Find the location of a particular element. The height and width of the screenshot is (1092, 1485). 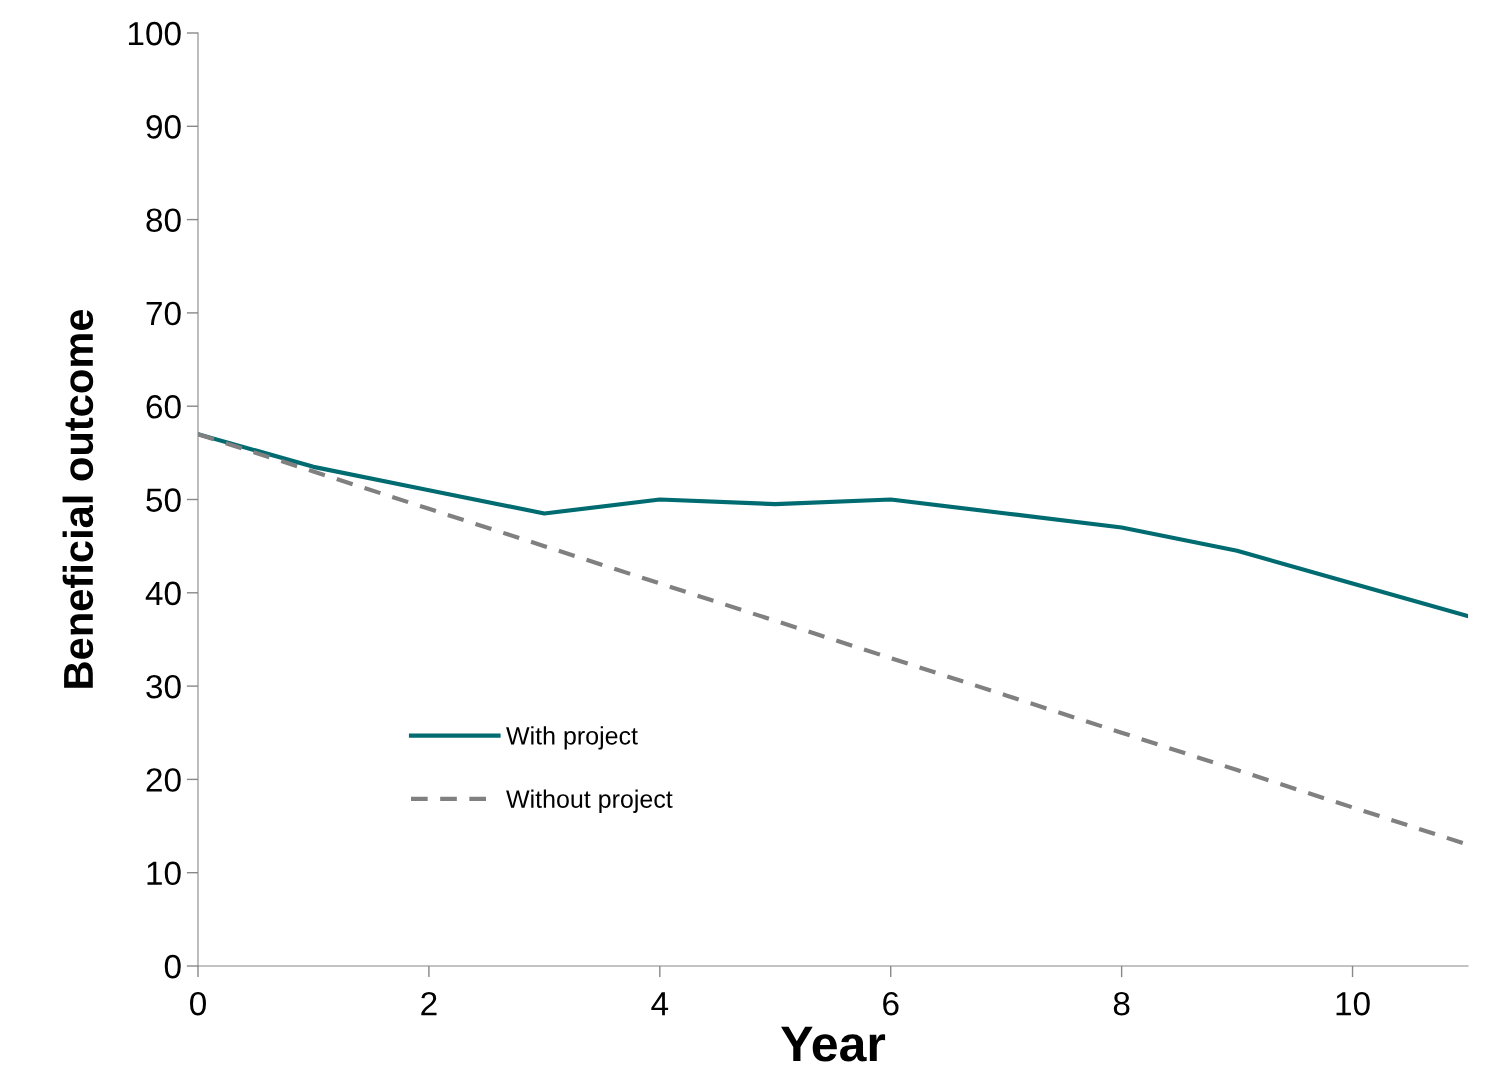

y-tick-label: 90 is located at coordinates (163, 127).